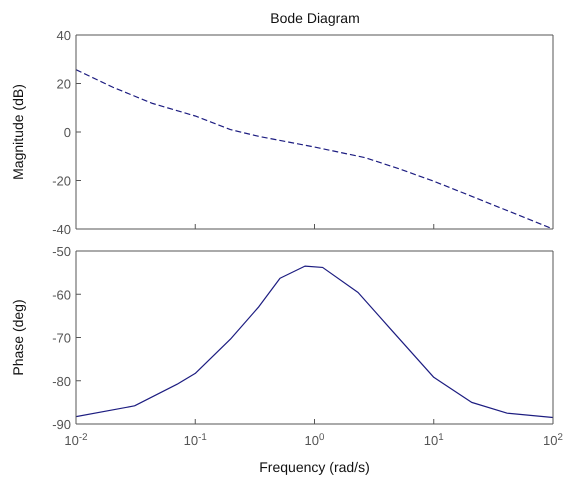  I want to click on x-tick-label: 10$^{2}$, so click(553, 440).